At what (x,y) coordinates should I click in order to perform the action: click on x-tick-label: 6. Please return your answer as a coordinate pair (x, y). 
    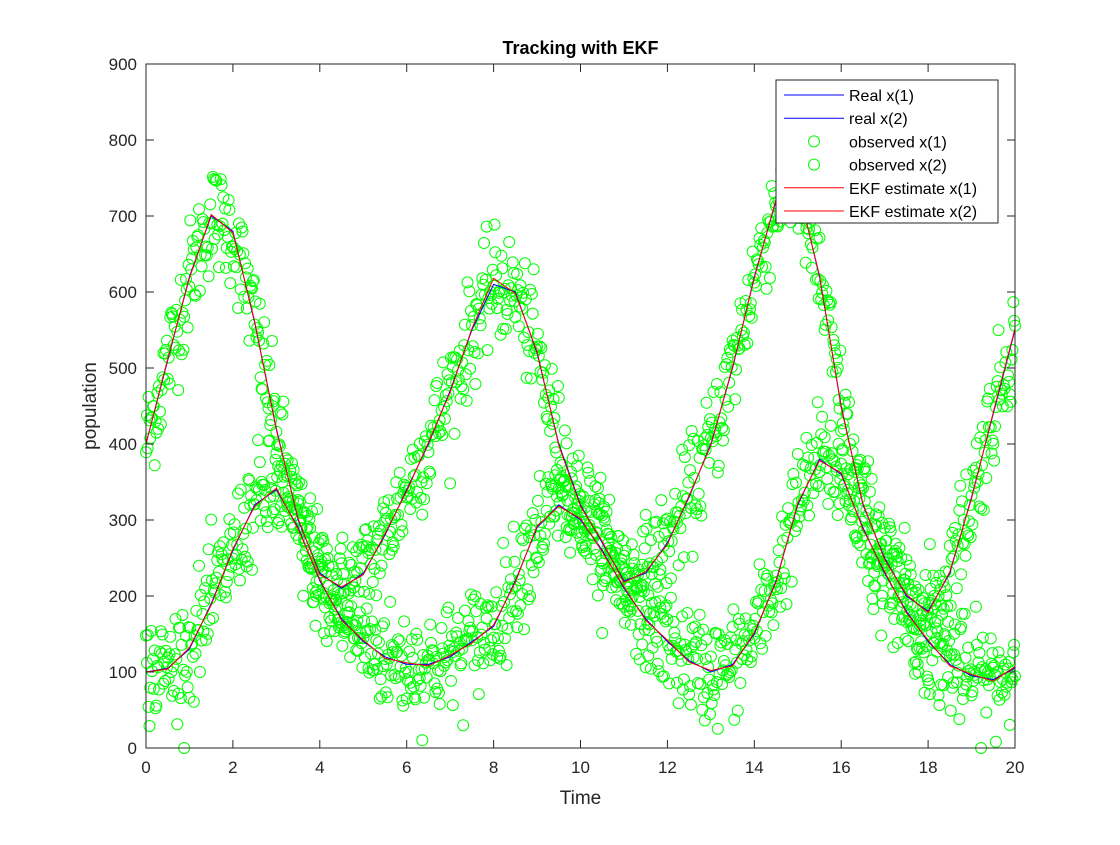
    Looking at the image, I should click on (406, 767).